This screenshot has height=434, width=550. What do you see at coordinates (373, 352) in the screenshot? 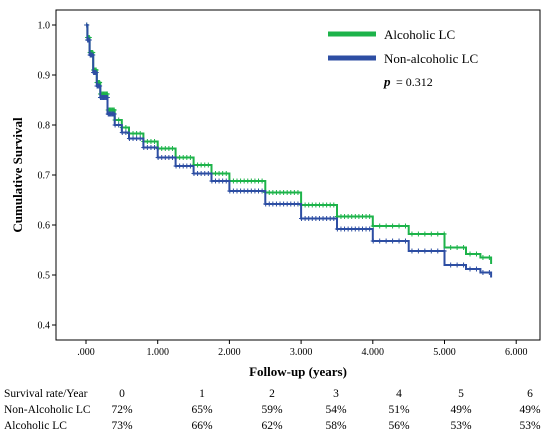
I see `x-tick-label: 4.000` at bounding box center [373, 352].